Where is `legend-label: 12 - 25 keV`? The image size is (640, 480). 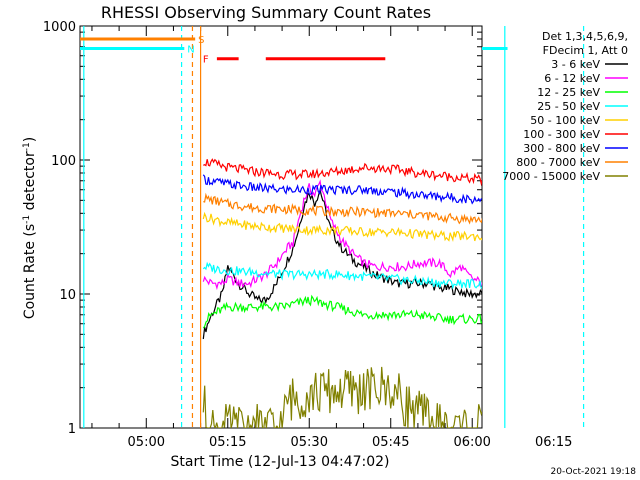
legend-label: 12 - 25 keV is located at coordinates (568, 92).